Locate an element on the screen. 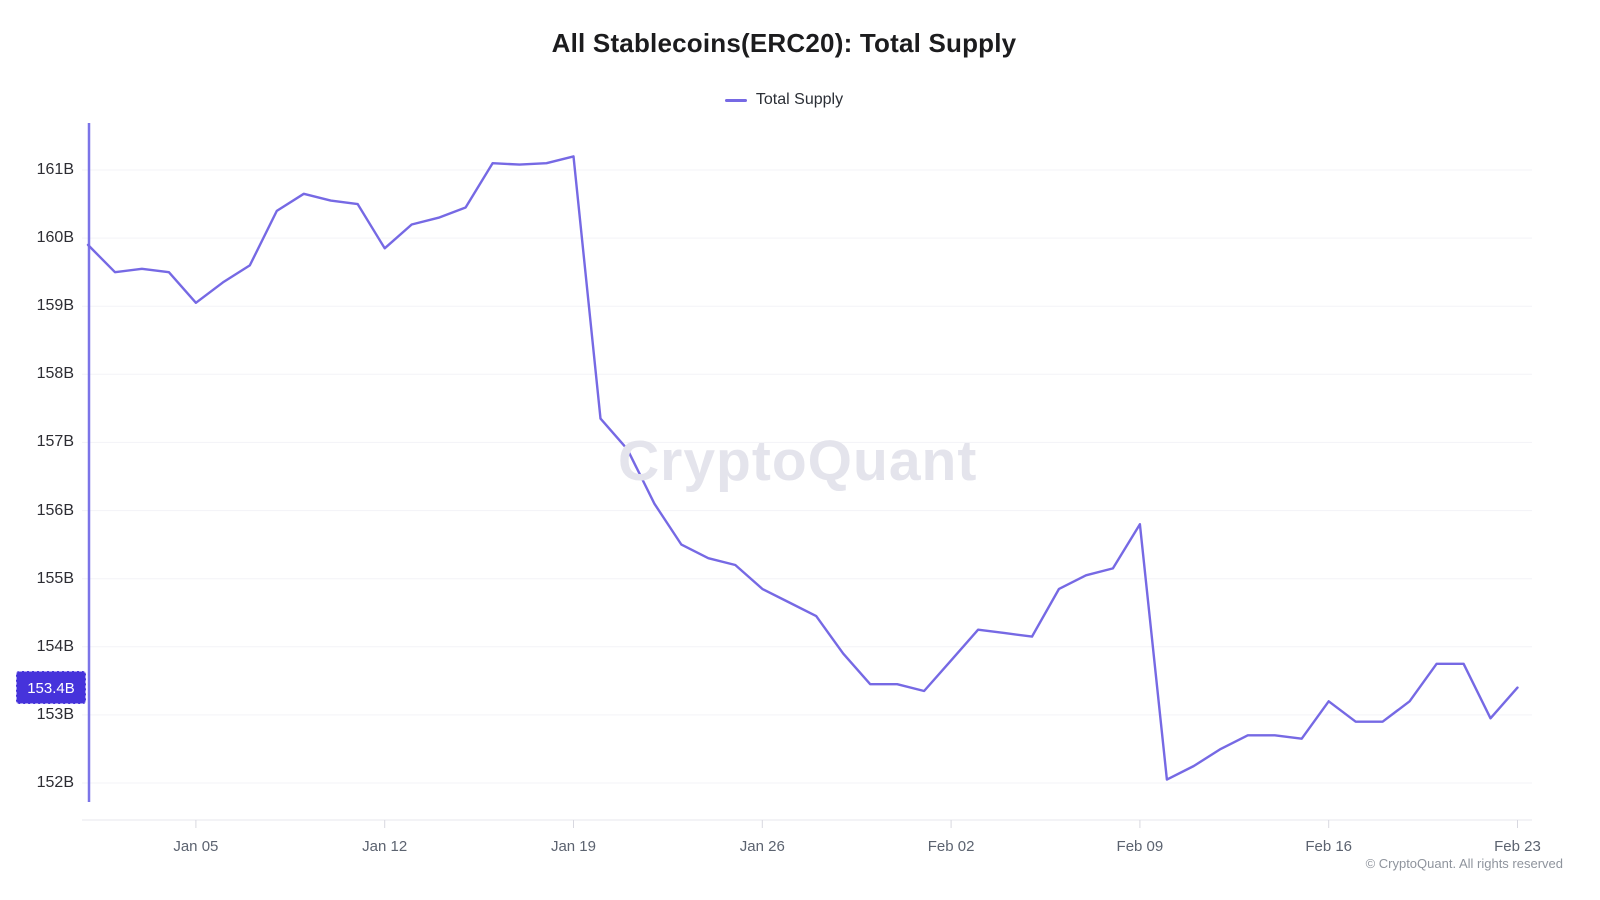 The width and height of the screenshot is (1600, 900). x-tick-label: Jan 05 is located at coordinates (196, 846).